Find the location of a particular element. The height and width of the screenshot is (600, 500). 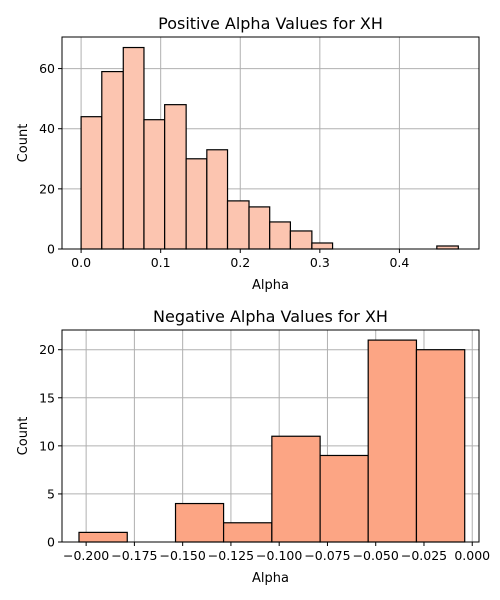

x-tick-label: −0.100 is located at coordinates (279, 555).